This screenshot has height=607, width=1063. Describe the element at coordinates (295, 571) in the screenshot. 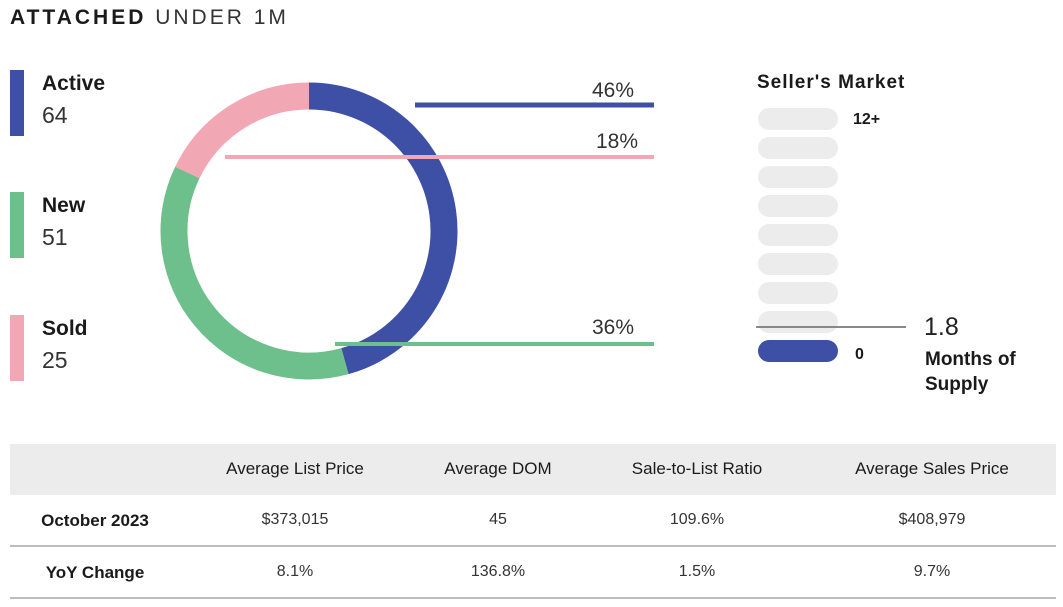

I see `table-cell: 8.1%` at that location.